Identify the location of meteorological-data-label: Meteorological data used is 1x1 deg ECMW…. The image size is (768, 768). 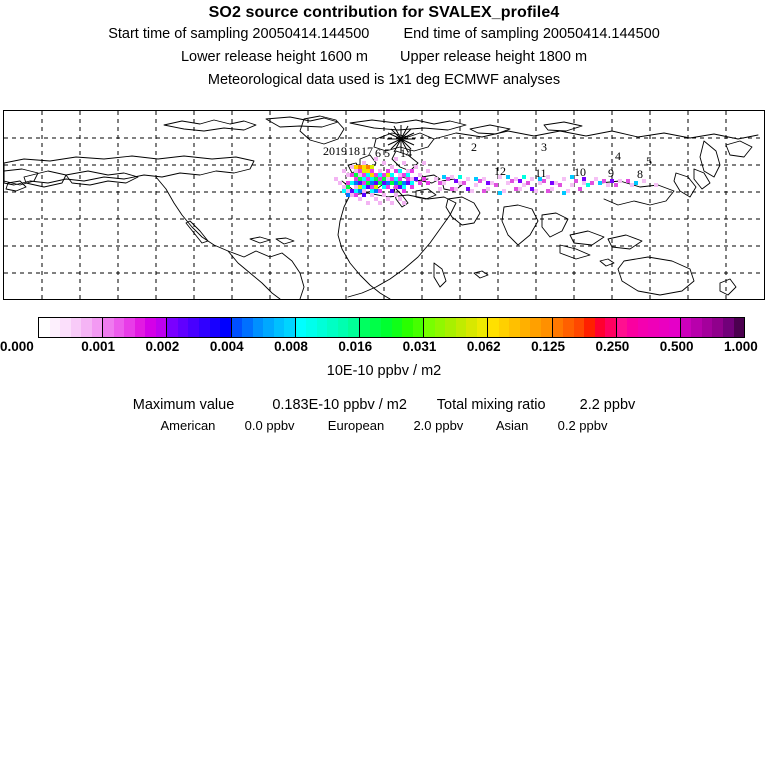
(384, 80).